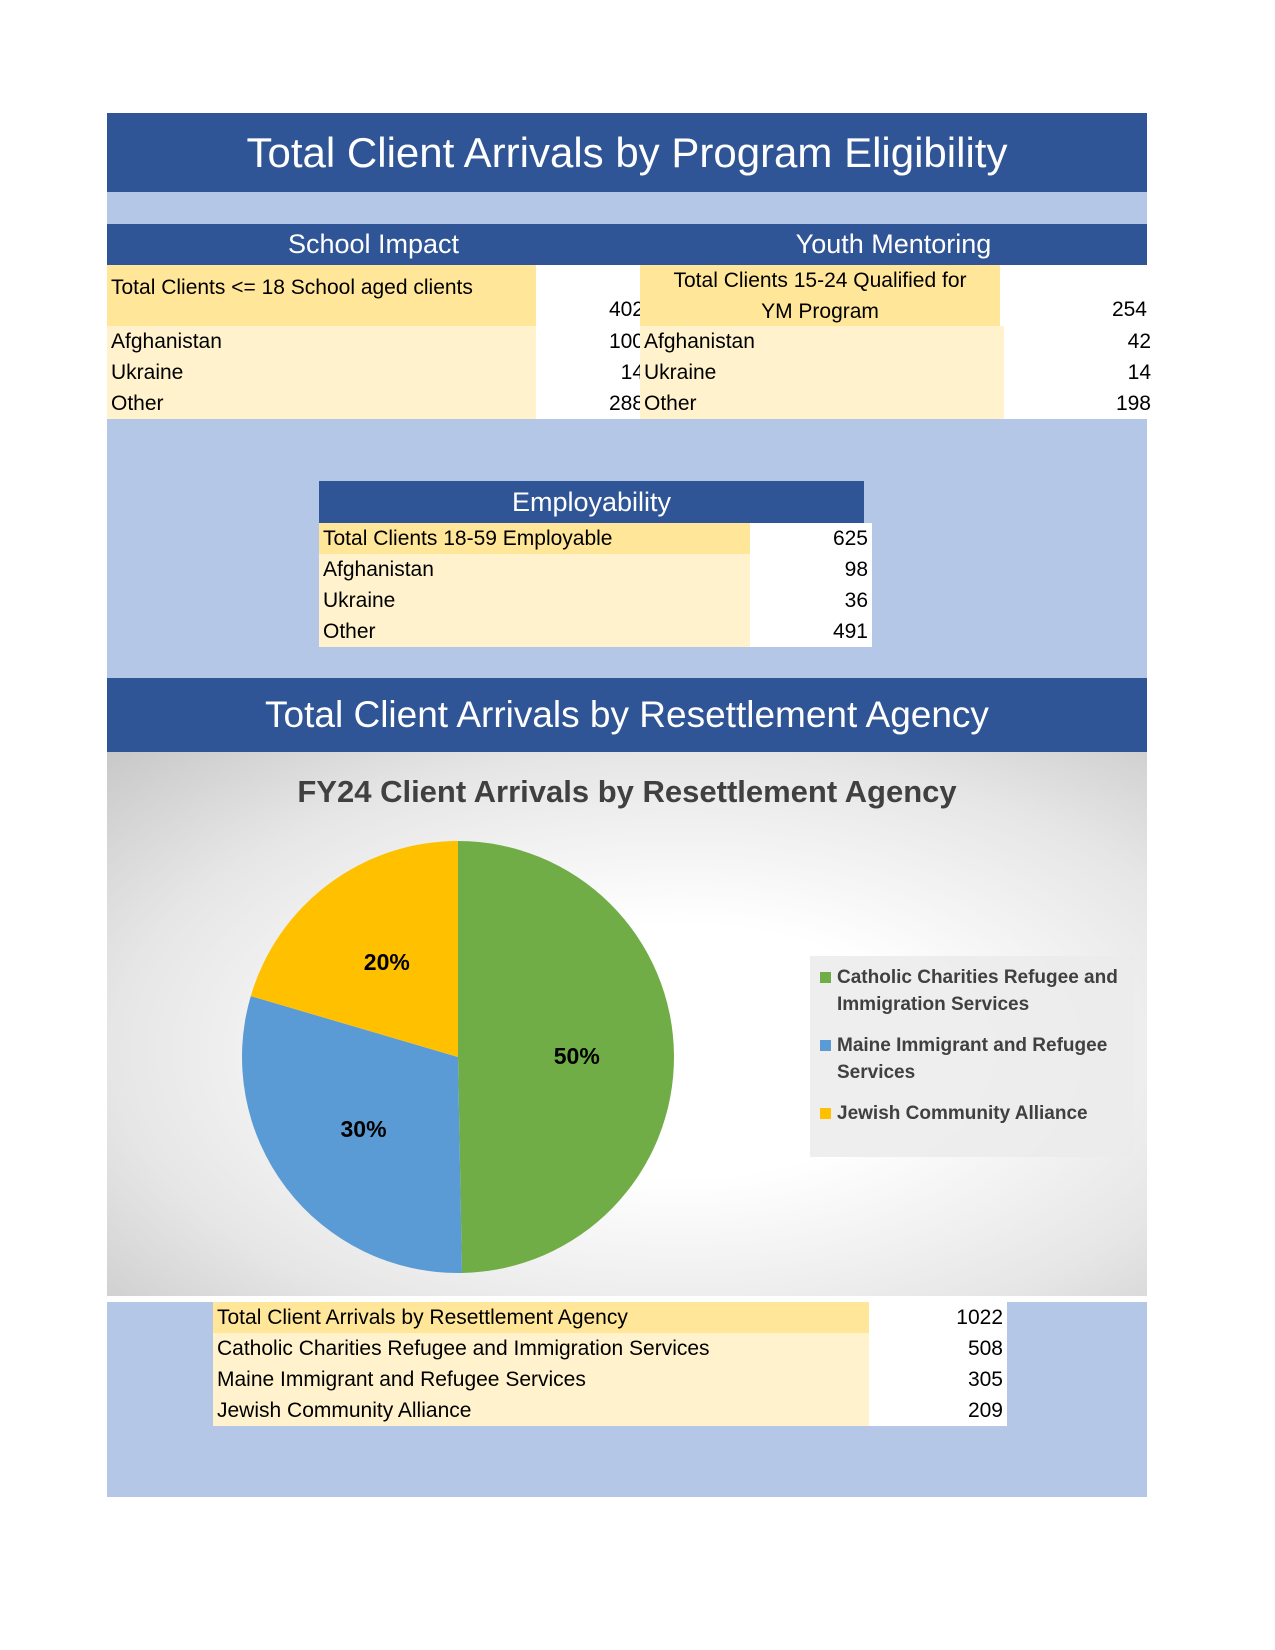 This screenshot has height=1650, width=1275. Describe the element at coordinates (373, 244) in the screenshot. I see `school-impact-title: School Impact` at that location.